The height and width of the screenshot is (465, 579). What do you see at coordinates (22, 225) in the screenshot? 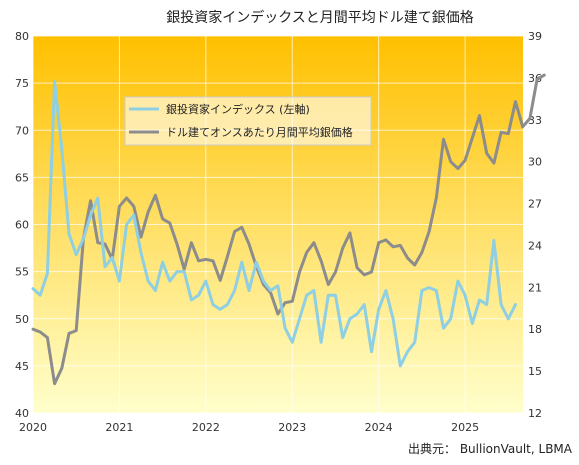
I see `left-axis-tick-label: 60` at bounding box center [22, 225].